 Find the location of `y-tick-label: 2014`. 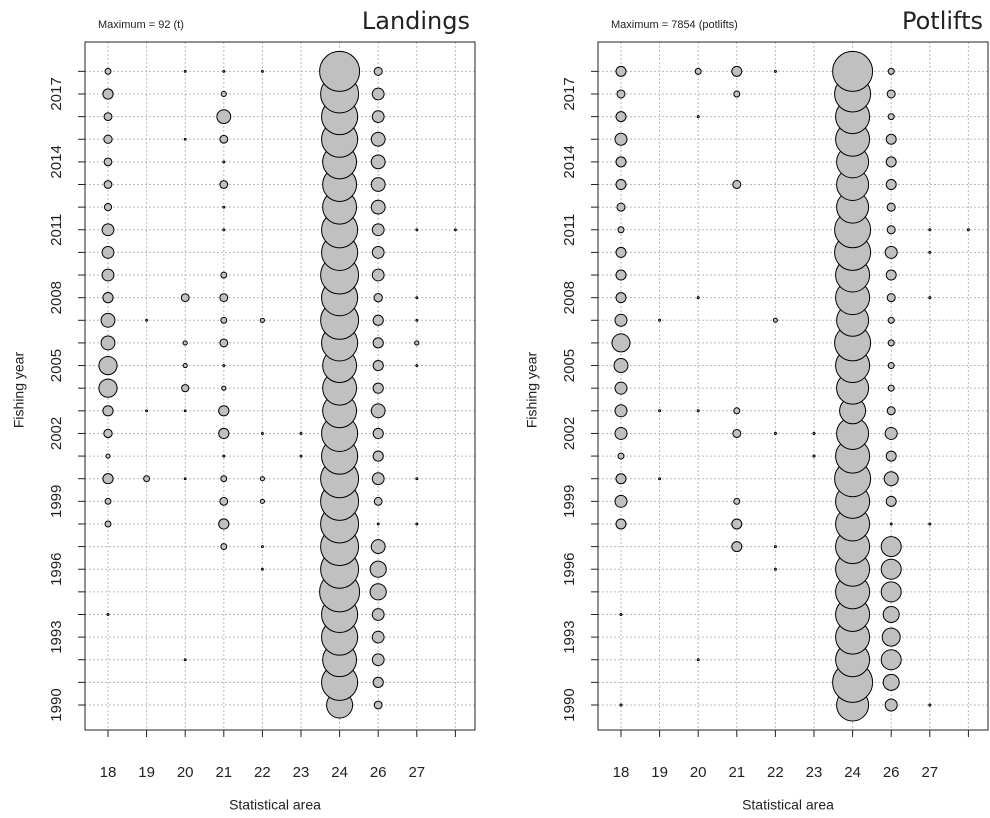

y-tick-label: 2014 is located at coordinates (56, 161).